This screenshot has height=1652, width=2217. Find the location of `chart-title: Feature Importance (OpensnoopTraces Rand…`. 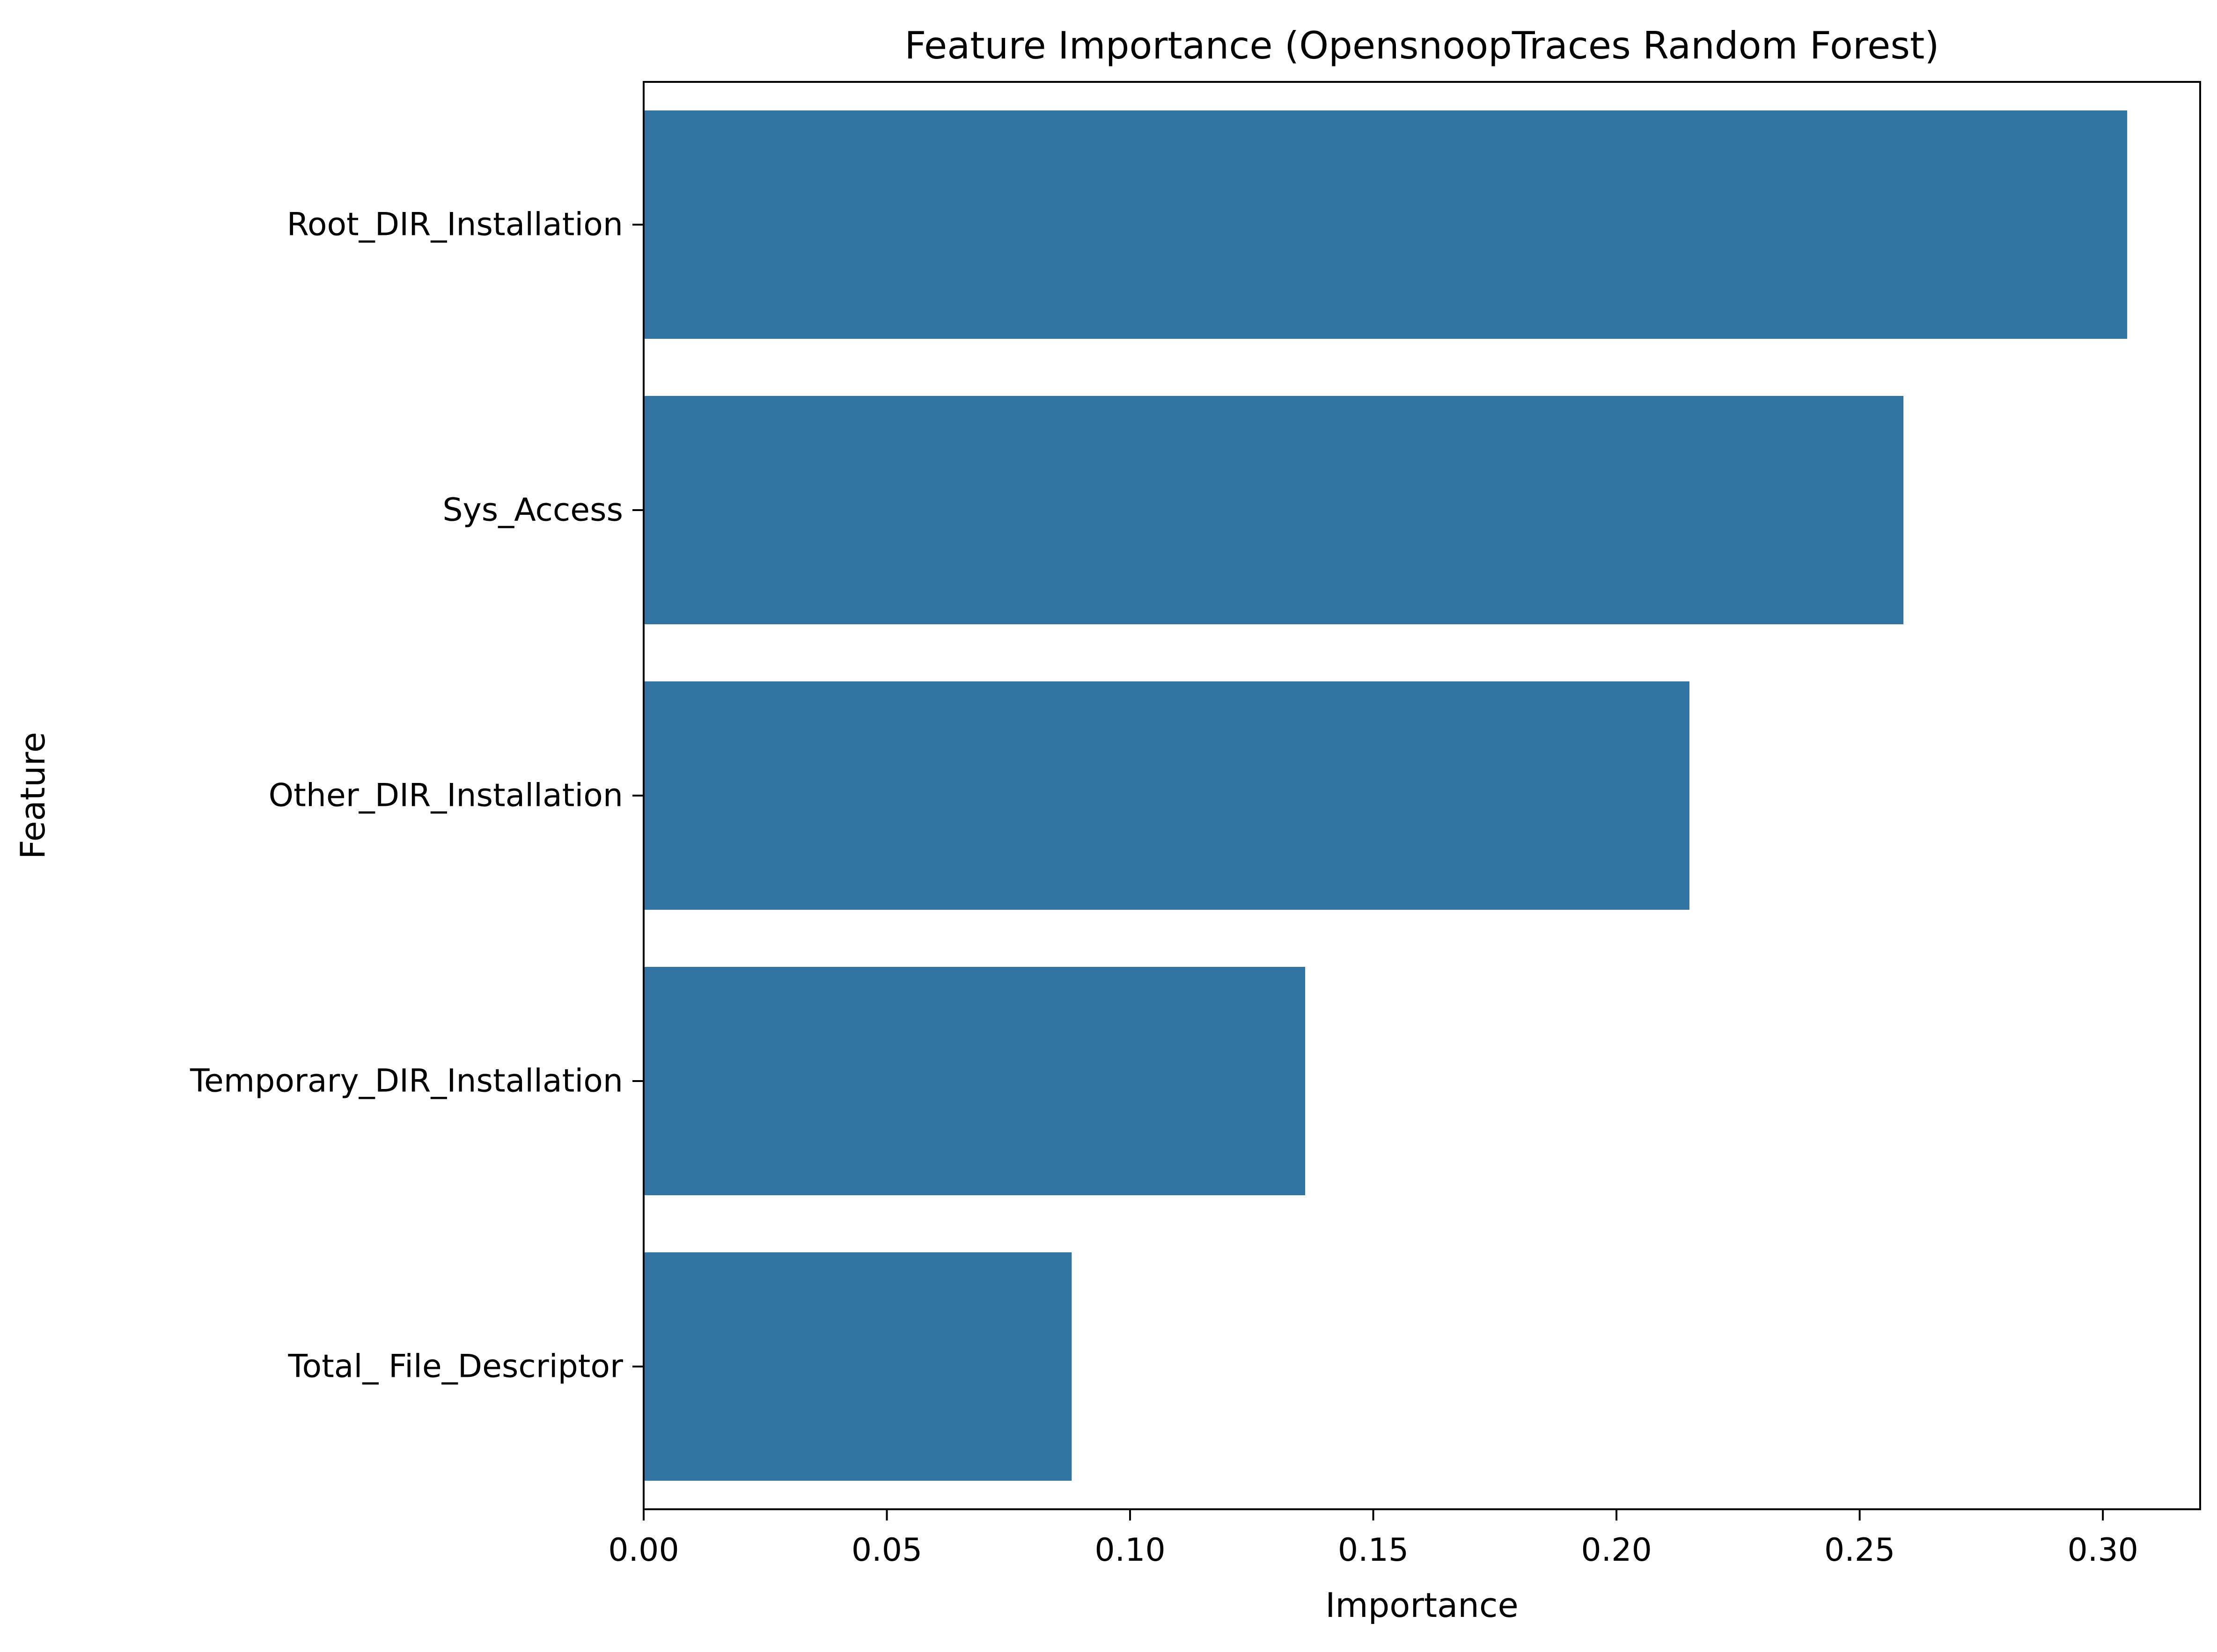

chart-title: Feature Importance (OpensnoopTraces Rand… is located at coordinates (1421, 46).